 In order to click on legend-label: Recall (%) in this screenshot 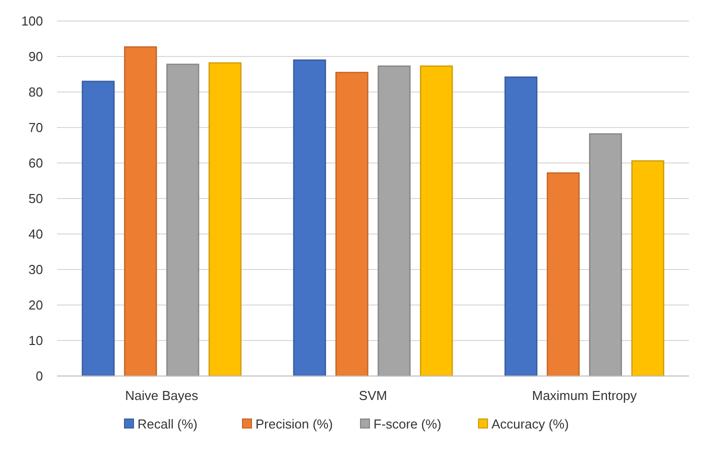, I will do `click(168, 424)`.